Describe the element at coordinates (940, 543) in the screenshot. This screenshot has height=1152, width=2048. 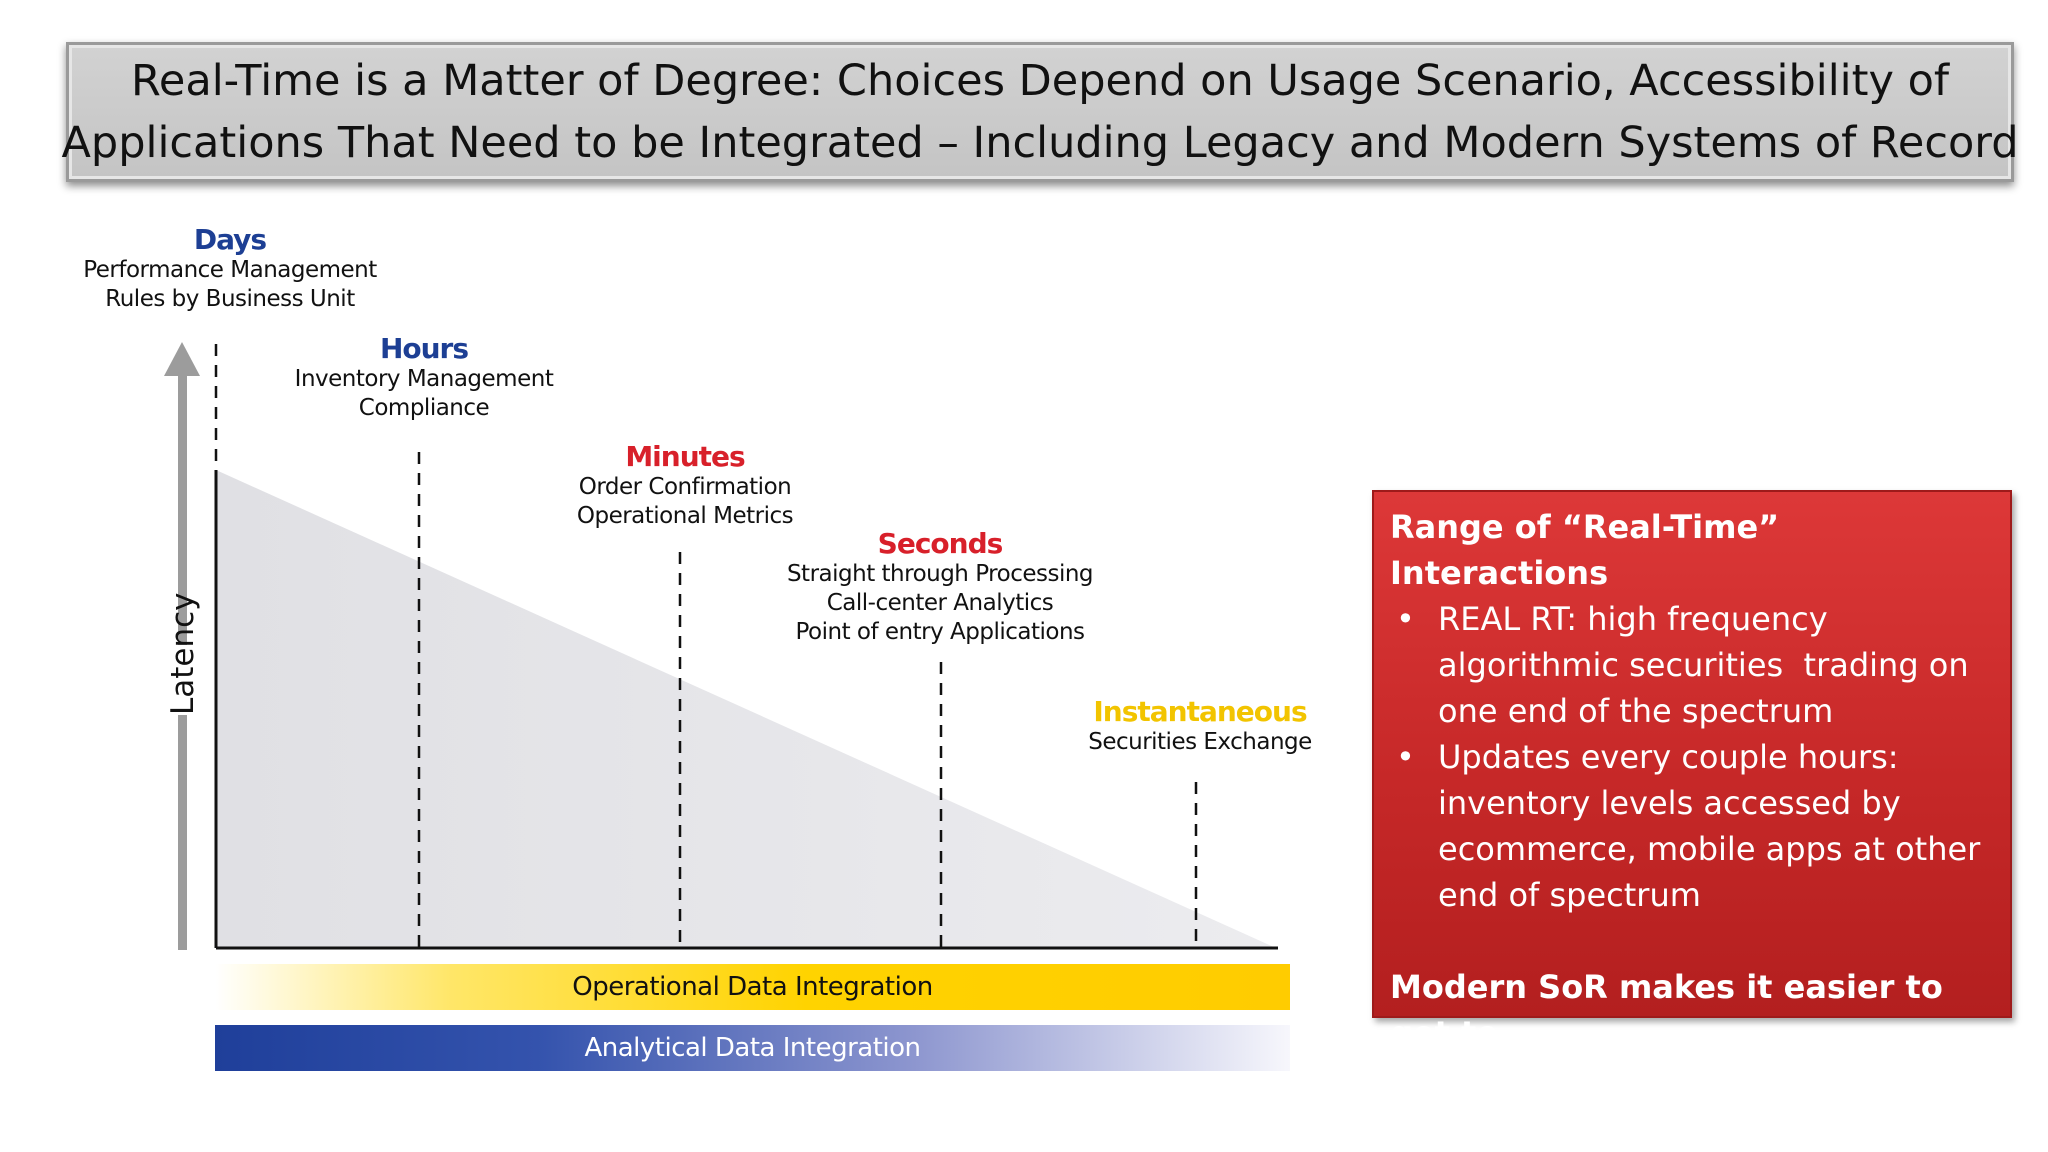
I see `level-seconds-heading: Seconds` at that location.